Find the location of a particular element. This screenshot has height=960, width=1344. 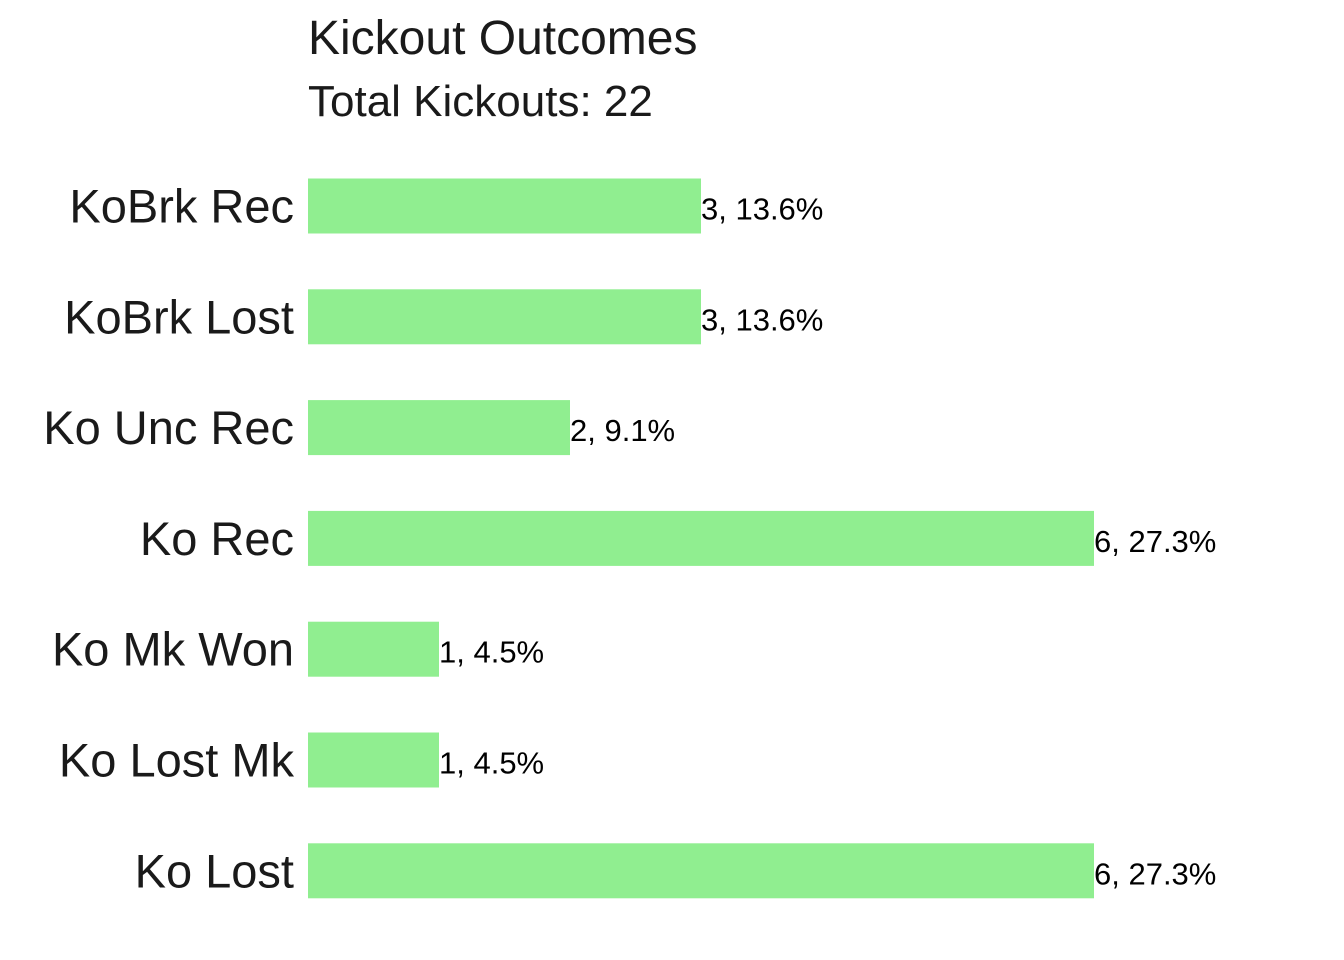

category-label: KoBrk Rec is located at coordinates (181, 206).